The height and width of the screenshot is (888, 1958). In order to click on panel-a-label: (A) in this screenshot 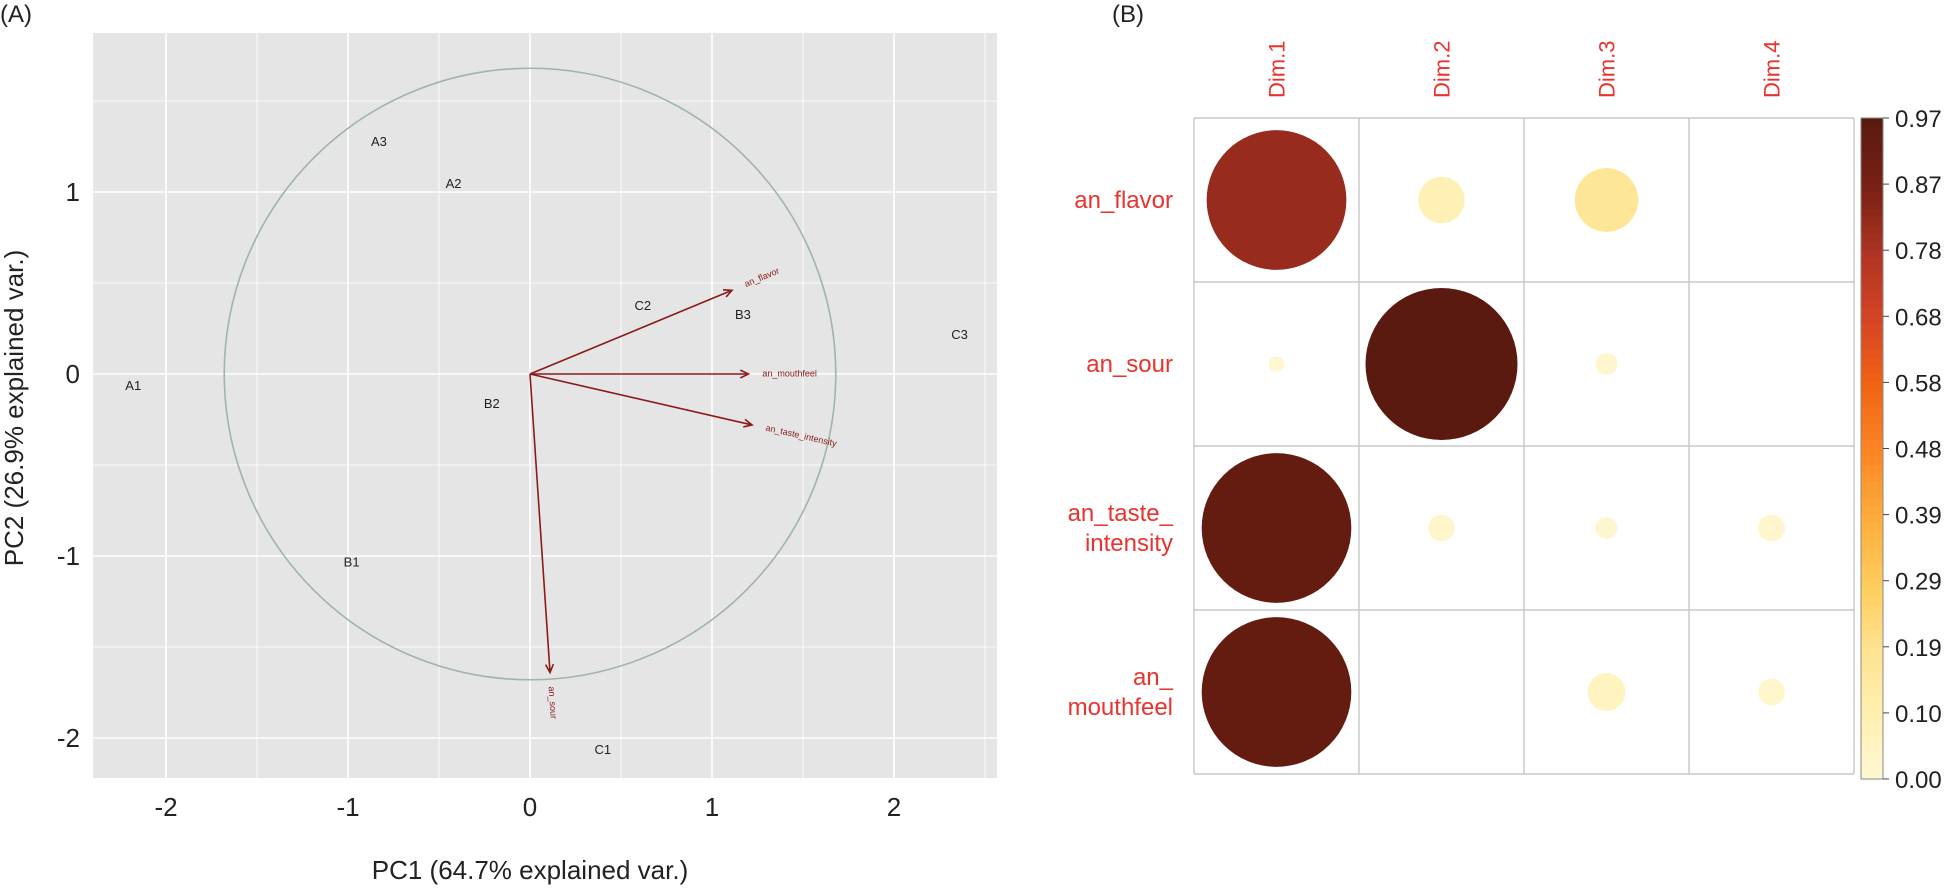, I will do `click(16, 14)`.